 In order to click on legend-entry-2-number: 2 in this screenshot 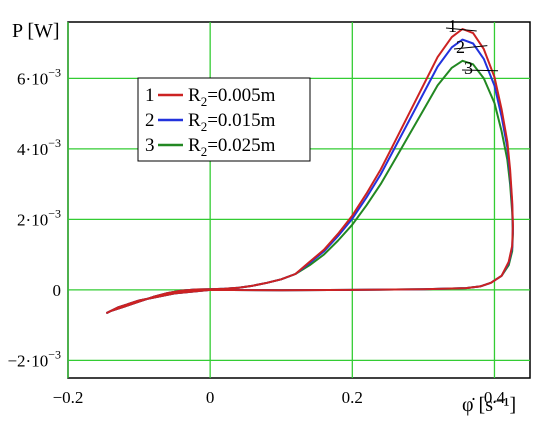, I will do `click(150, 120)`.